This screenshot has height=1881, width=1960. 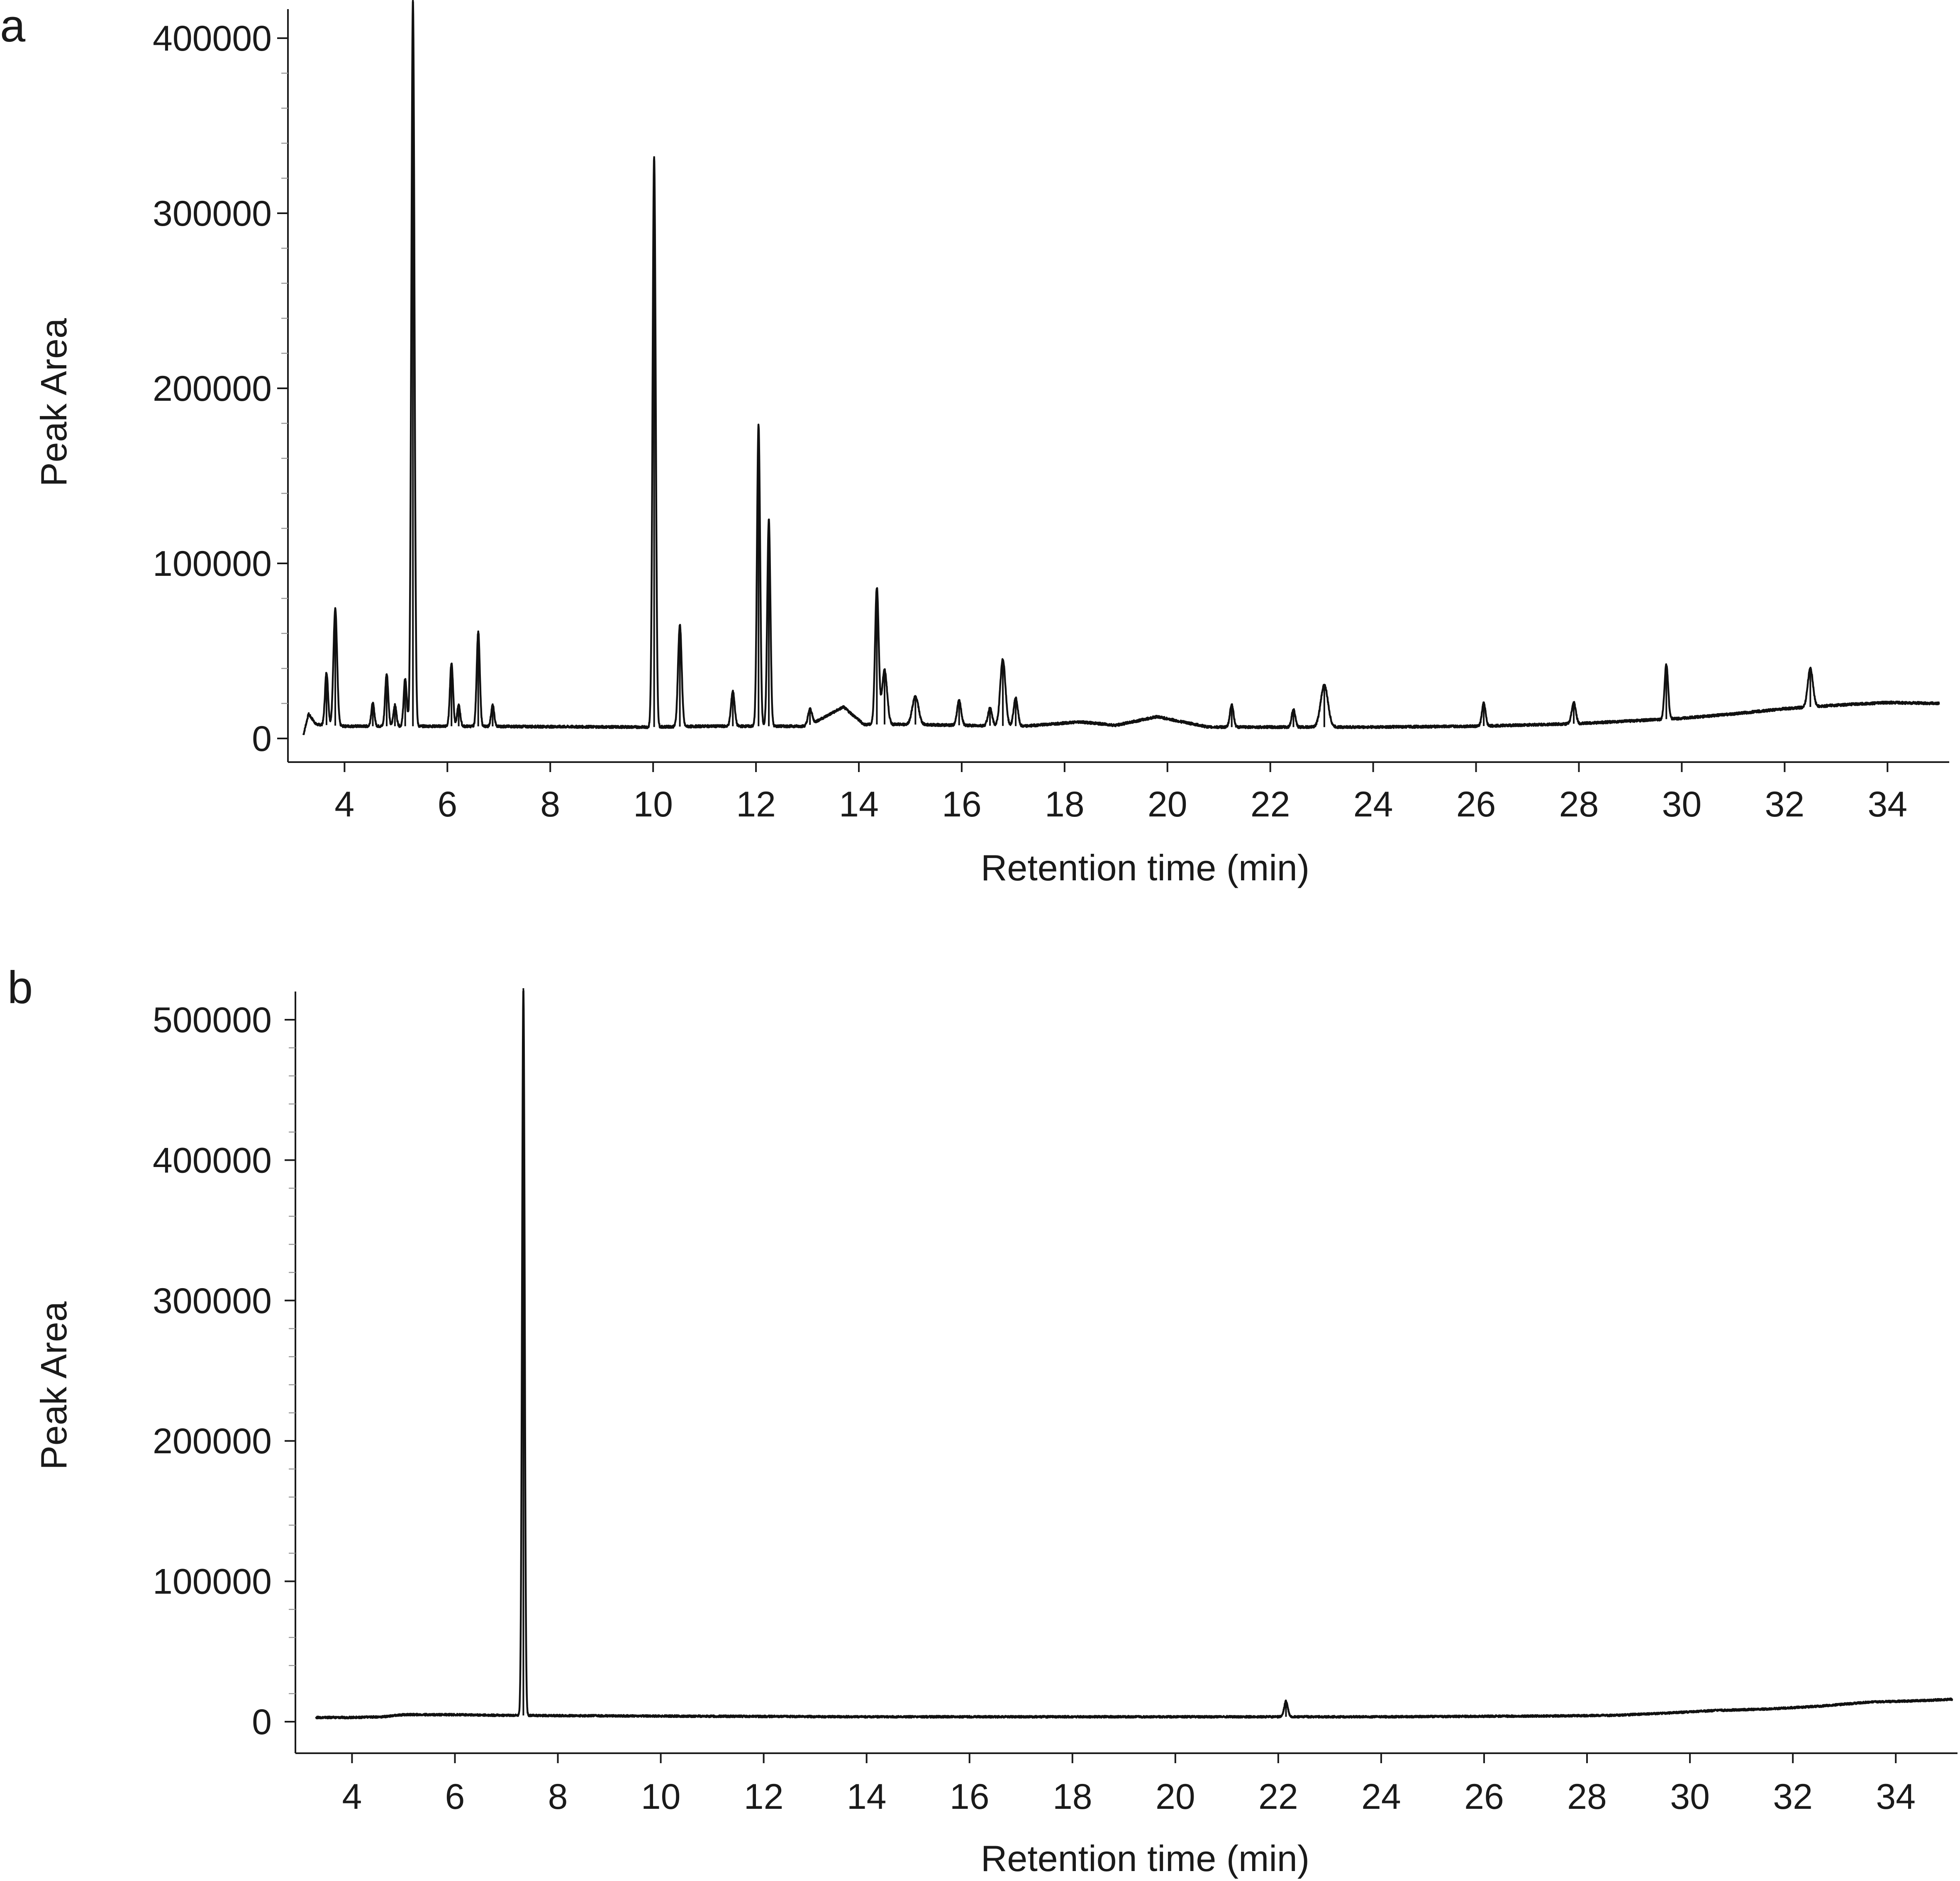 I want to click on panel-b-y-ticks: 0 100000 200000 300000 400000 500000, so click(x=224, y=1371).